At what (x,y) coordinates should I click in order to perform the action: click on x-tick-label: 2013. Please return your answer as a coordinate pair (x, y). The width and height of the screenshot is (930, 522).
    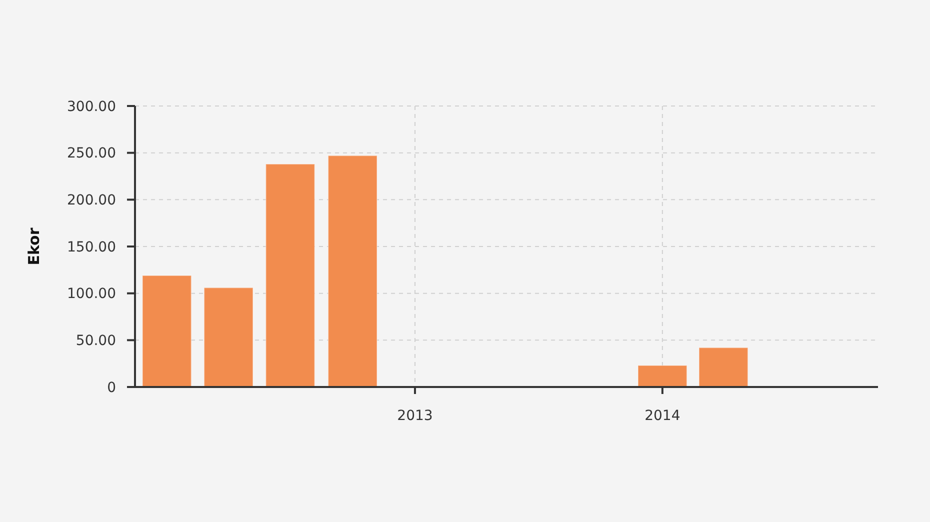
    Looking at the image, I should click on (415, 416).